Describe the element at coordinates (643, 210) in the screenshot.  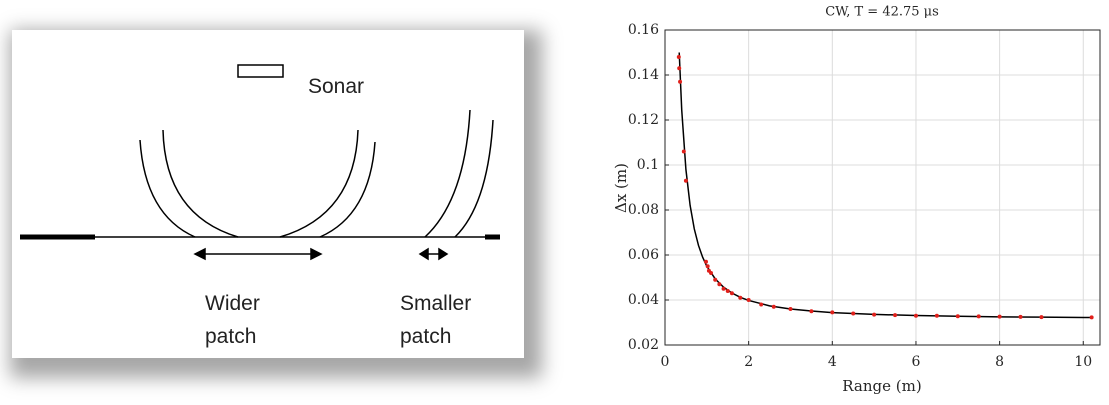
I see `y-tick-label: 0.08` at that location.